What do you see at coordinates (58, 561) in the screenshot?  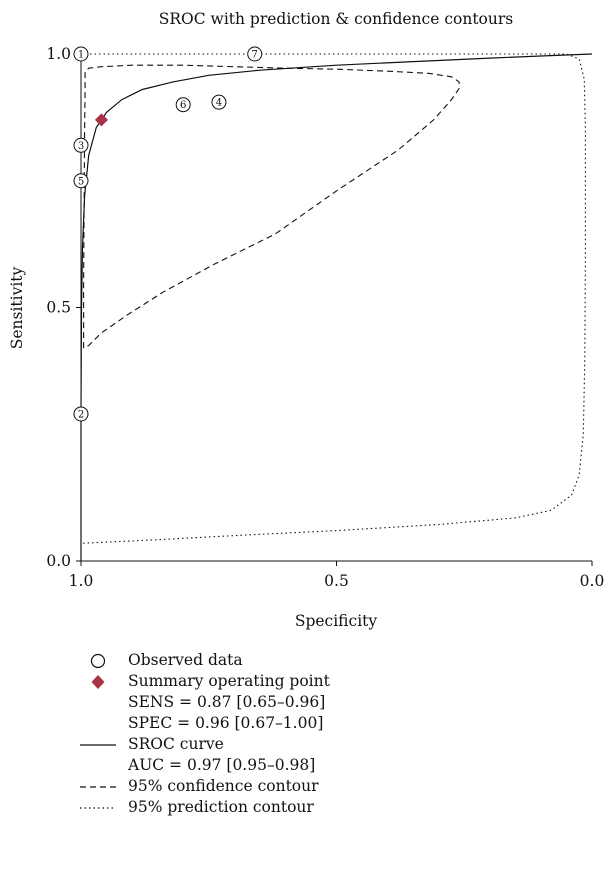 I see `y-tick-label: 0.0` at bounding box center [58, 561].